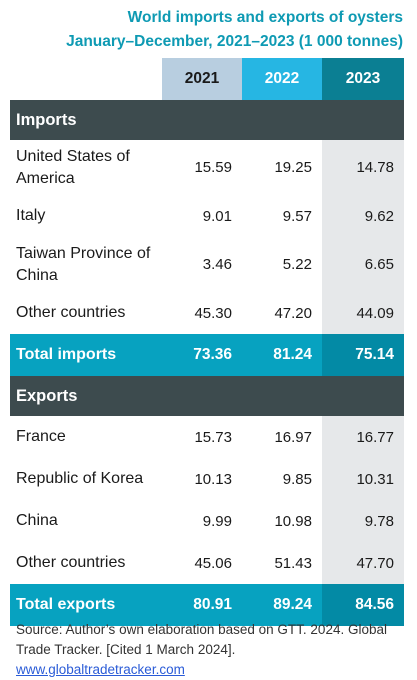  Describe the element at coordinates (213, 563) in the screenshot. I see `cell-2021: 45.06` at that location.